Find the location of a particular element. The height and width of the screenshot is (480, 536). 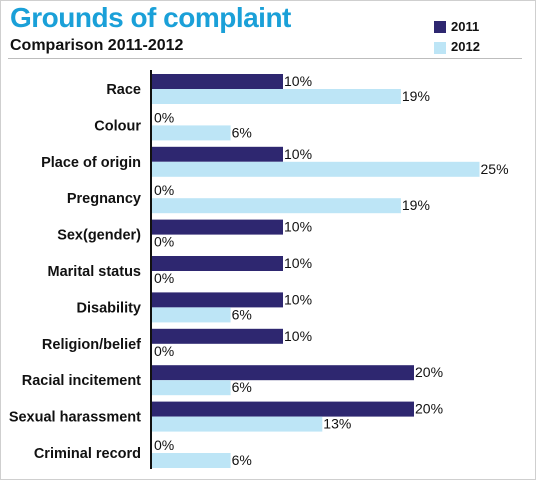

value-label-2011-sexual-harassment: 20% is located at coordinates (429, 409).